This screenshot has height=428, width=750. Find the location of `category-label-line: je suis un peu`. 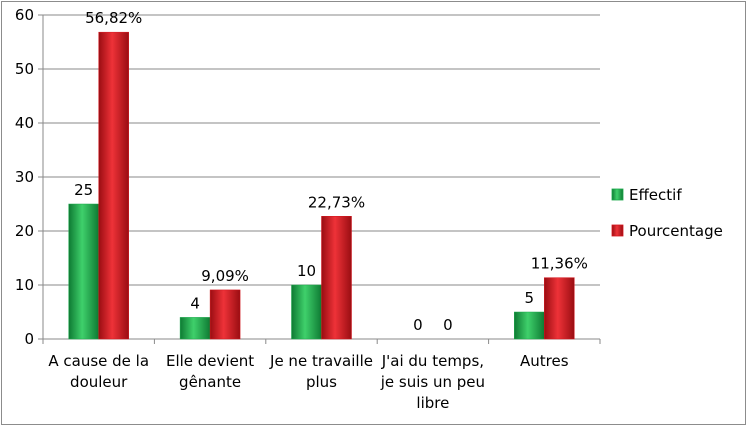

category-label-line: je suis un peu is located at coordinates (432, 382).